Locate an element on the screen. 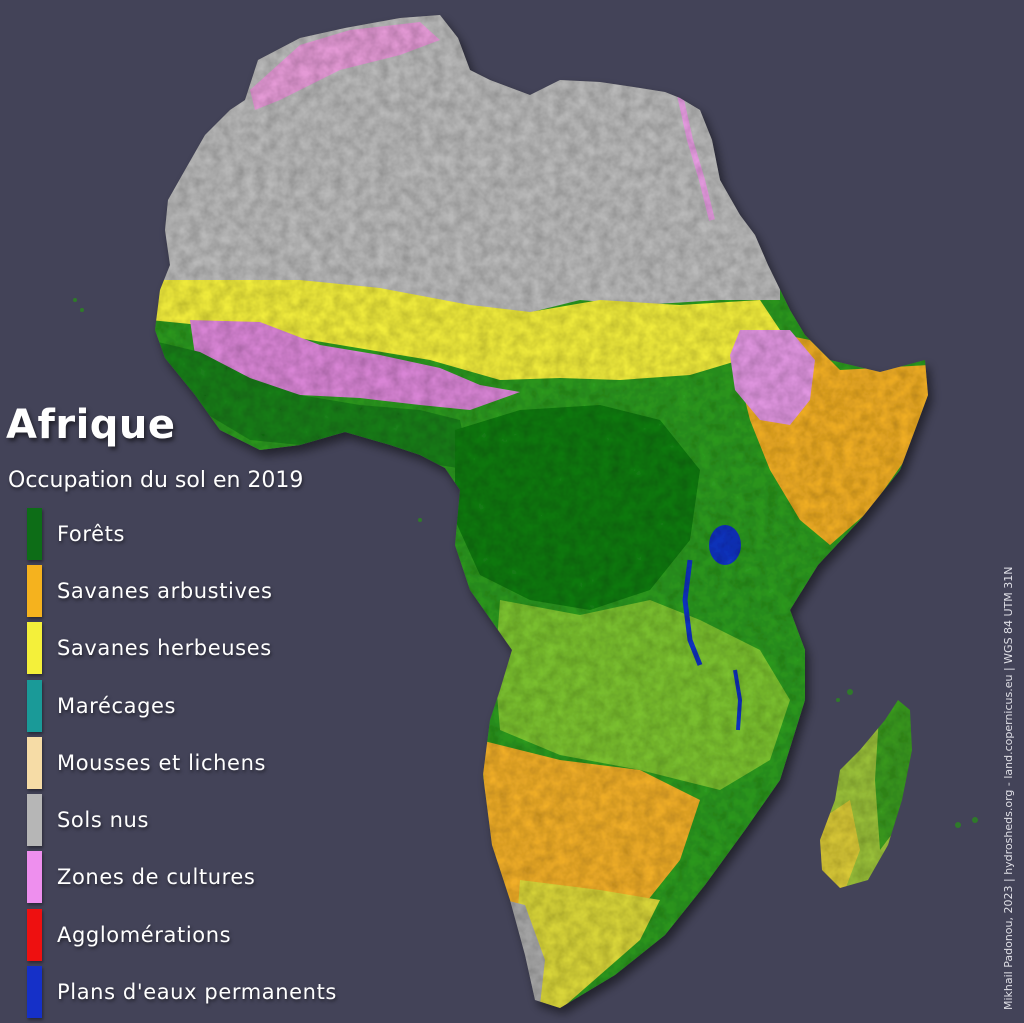 Image resolution: width=1024 pixels, height=1023 pixels. map-title: Afrique is located at coordinates (91, 425).